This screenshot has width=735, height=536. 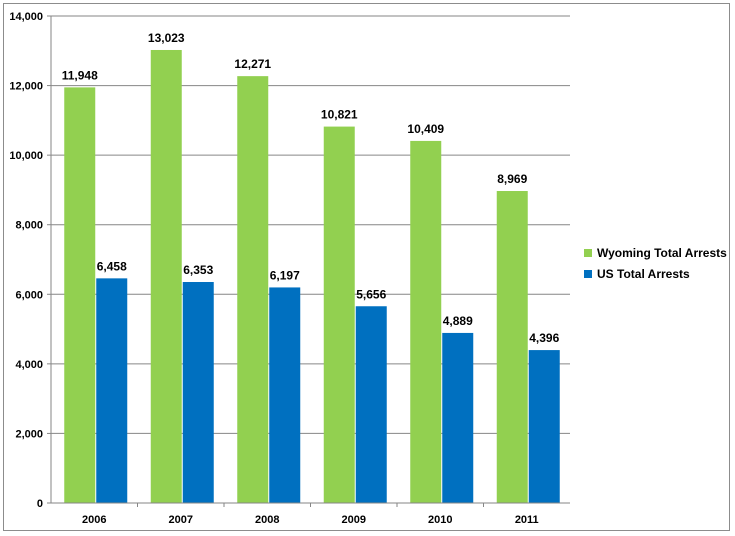 What do you see at coordinates (285, 275) in the screenshot?
I see `data-label: 6,197` at bounding box center [285, 275].